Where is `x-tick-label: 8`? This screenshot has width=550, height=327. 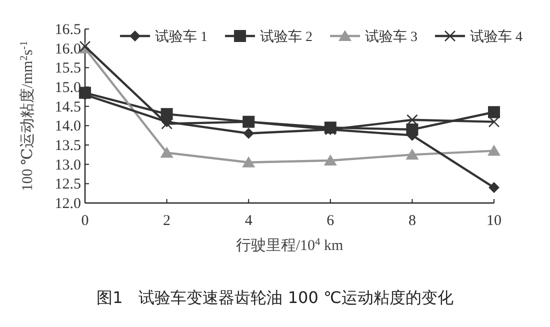
x-tick-label: 8 is located at coordinates (412, 221).